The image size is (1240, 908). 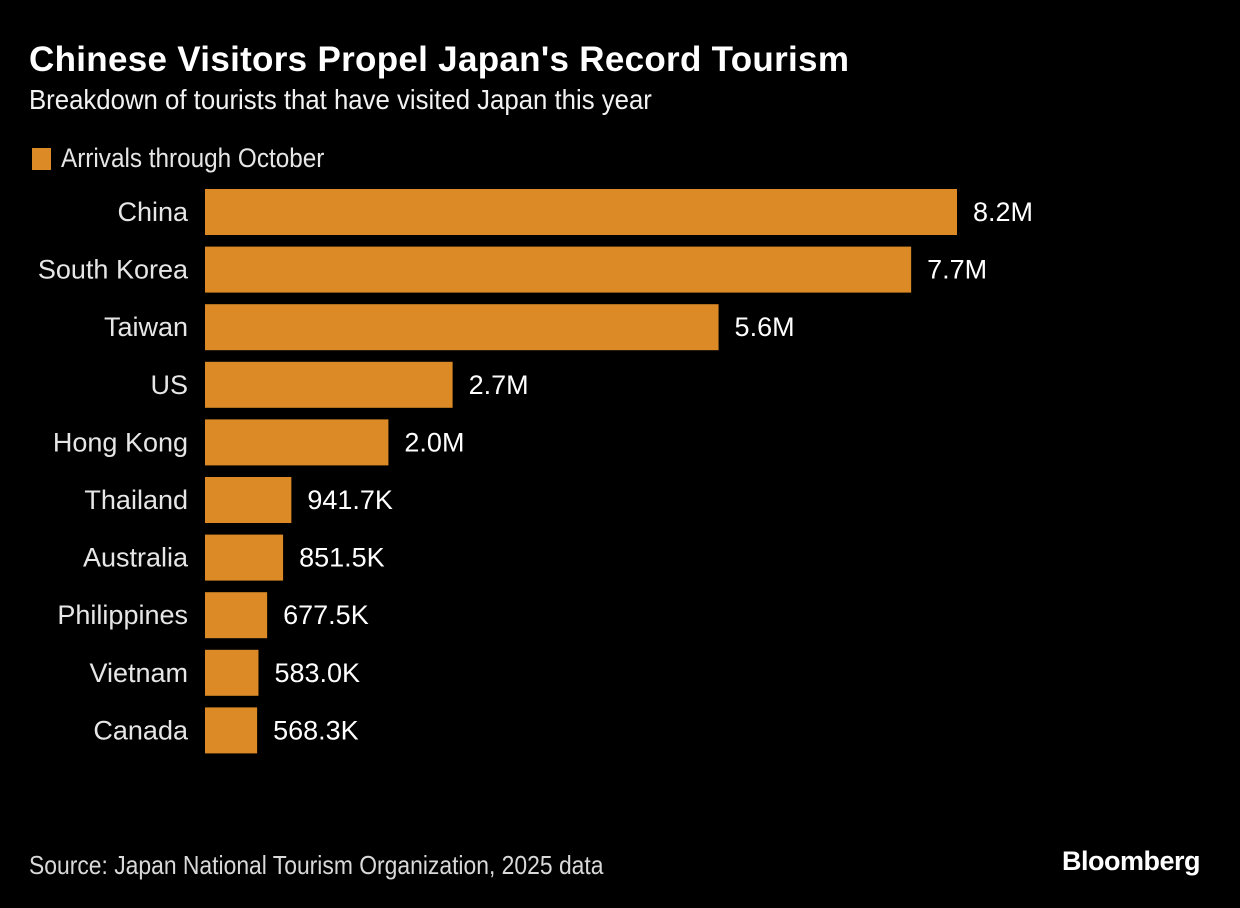 What do you see at coordinates (244, 557) in the screenshot?
I see `bar-australia` at bounding box center [244, 557].